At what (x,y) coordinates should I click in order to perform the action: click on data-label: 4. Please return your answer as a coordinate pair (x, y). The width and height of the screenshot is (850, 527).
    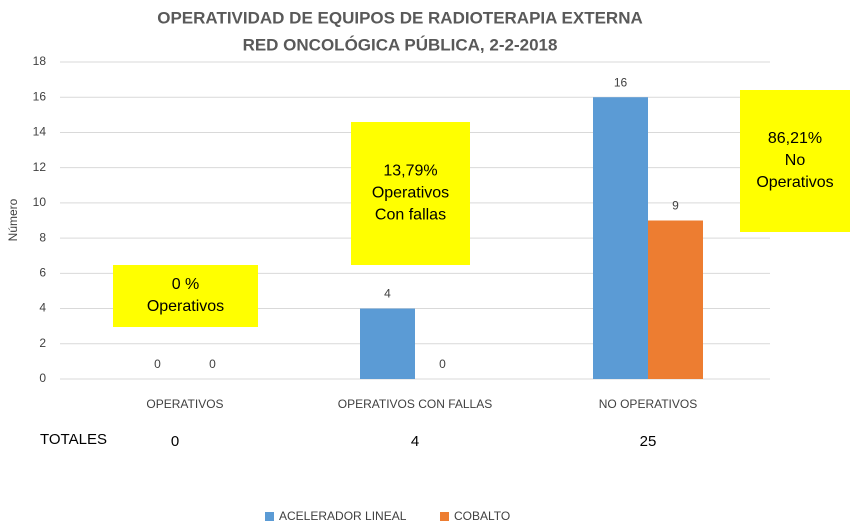
    Looking at the image, I should click on (387, 294).